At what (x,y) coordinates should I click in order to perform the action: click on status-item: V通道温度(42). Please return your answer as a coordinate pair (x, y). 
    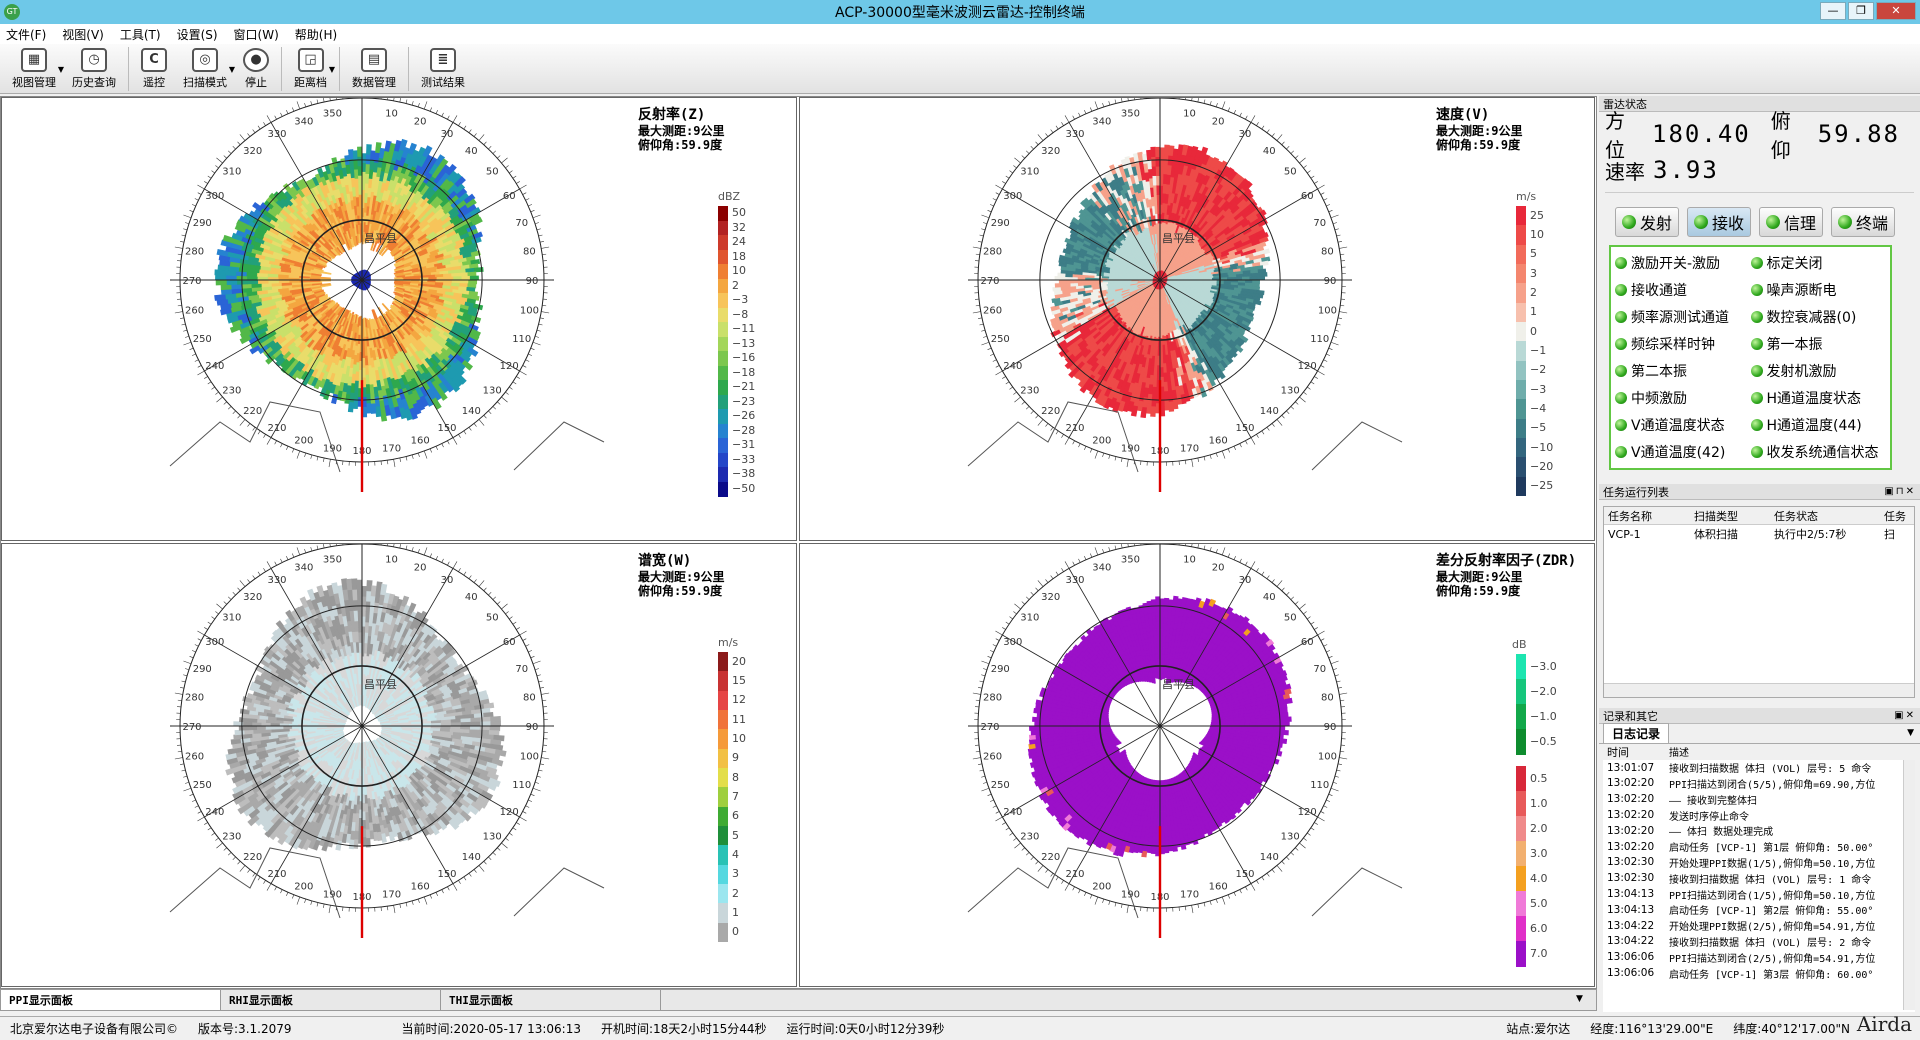
    Looking at the image, I should click on (1683, 452).